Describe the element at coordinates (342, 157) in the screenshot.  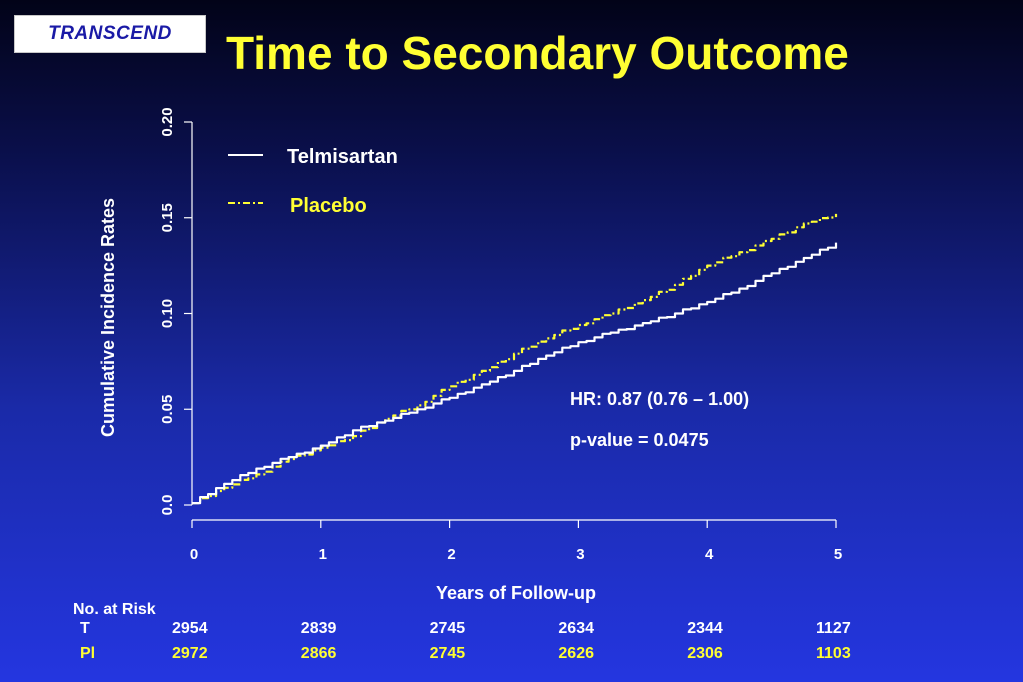
I see `legend-telmisartan-label: Telmisartan` at that location.